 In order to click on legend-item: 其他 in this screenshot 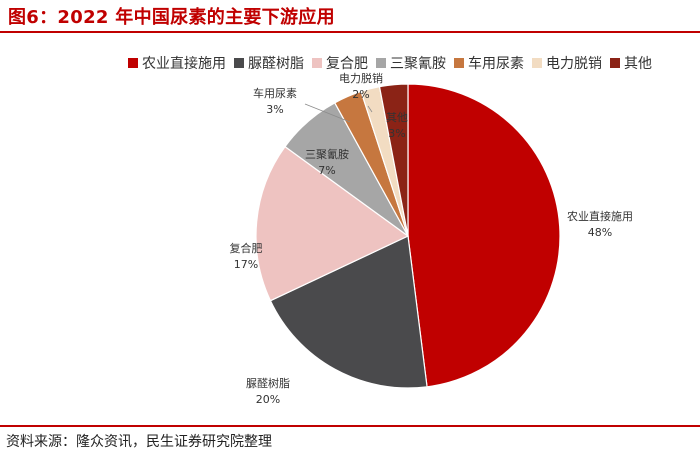, I will do `click(631, 63)`.